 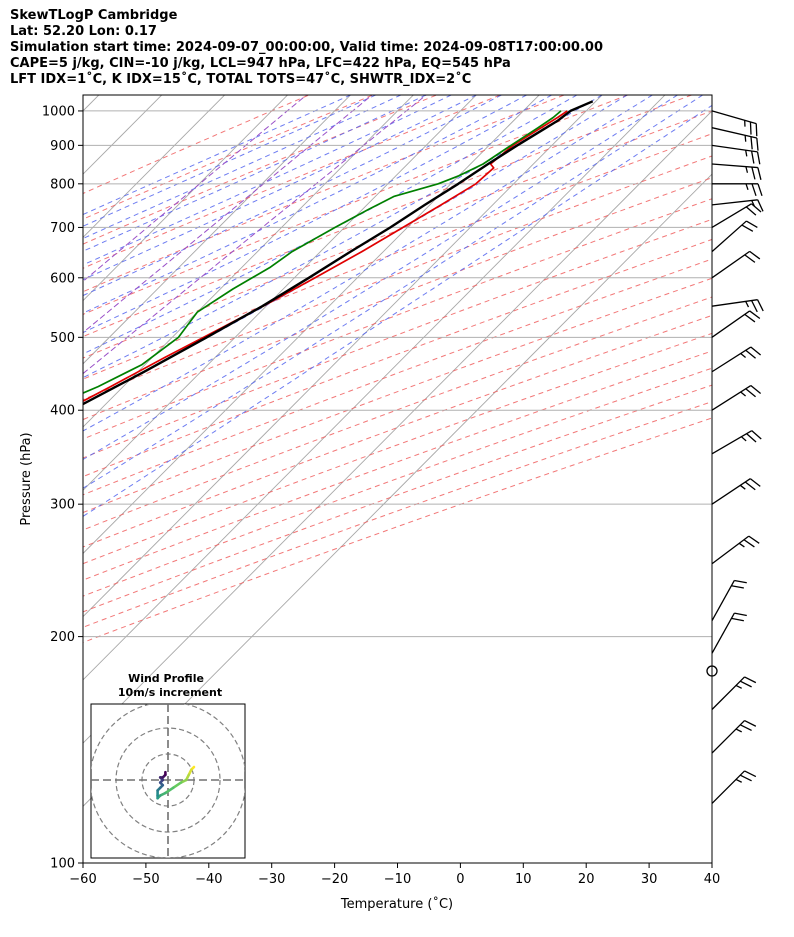 What do you see at coordinates (62, 184) in the screenshot?
I see `y-tick-label: 800` at bounding box center [62, 184].